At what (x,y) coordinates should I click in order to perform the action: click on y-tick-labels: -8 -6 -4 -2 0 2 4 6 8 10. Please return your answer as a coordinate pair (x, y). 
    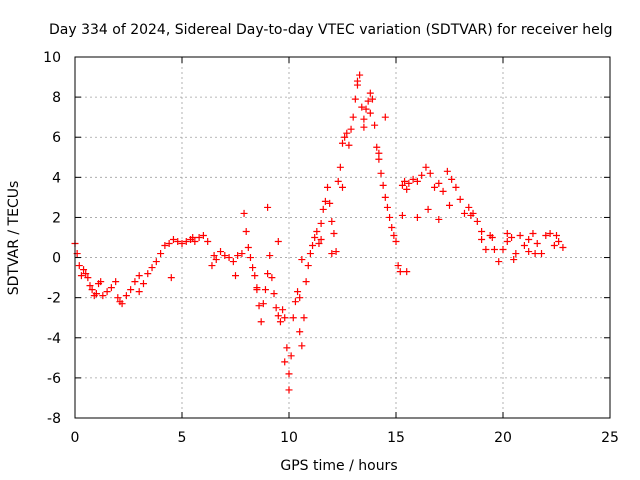
    Looking at the image, I should click on (52, 238).